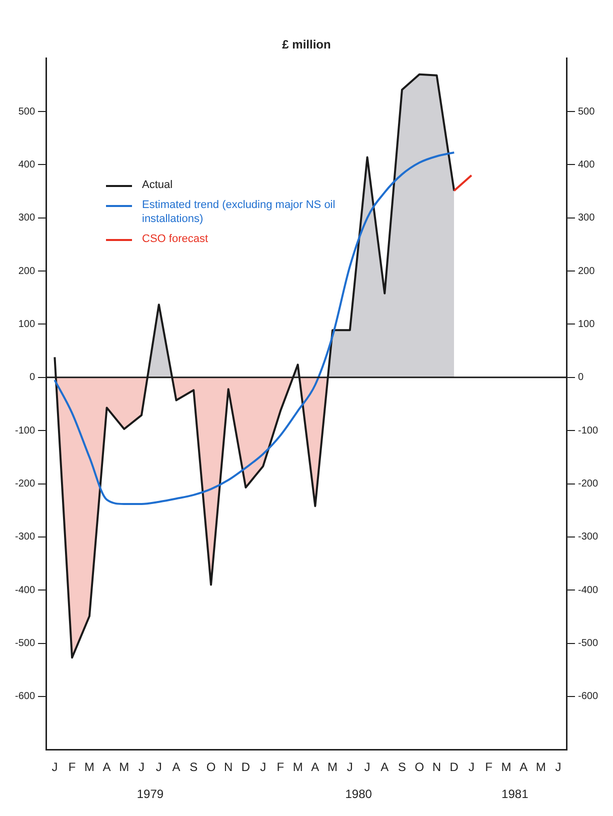  Describe the element at coordinates (32, 378) in the screenshot. I see `y-tick-label: 0` at that location.